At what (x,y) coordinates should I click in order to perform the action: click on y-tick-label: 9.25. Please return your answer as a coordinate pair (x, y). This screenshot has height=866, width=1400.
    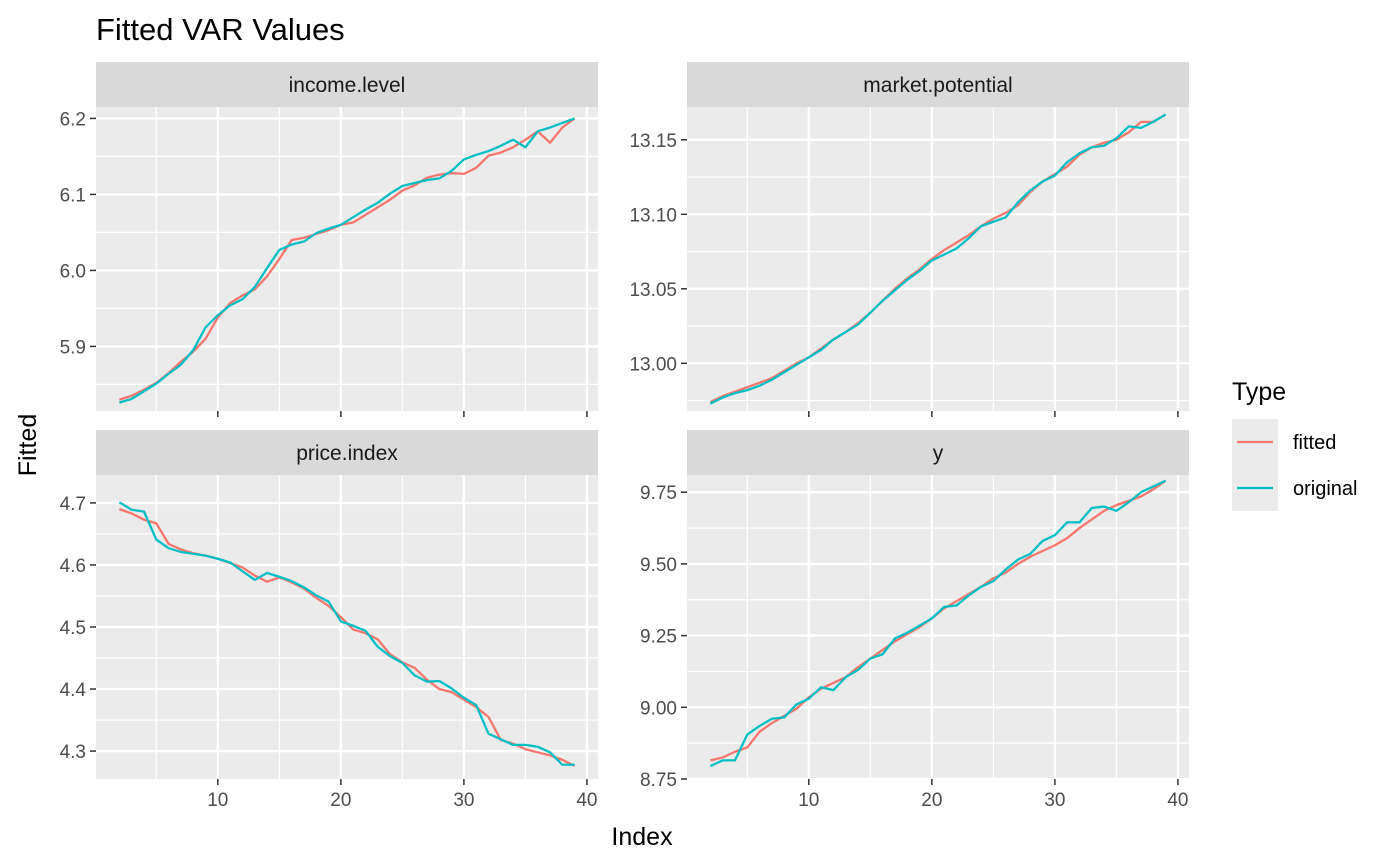
    Looking at the image, I should click on (658, 637).